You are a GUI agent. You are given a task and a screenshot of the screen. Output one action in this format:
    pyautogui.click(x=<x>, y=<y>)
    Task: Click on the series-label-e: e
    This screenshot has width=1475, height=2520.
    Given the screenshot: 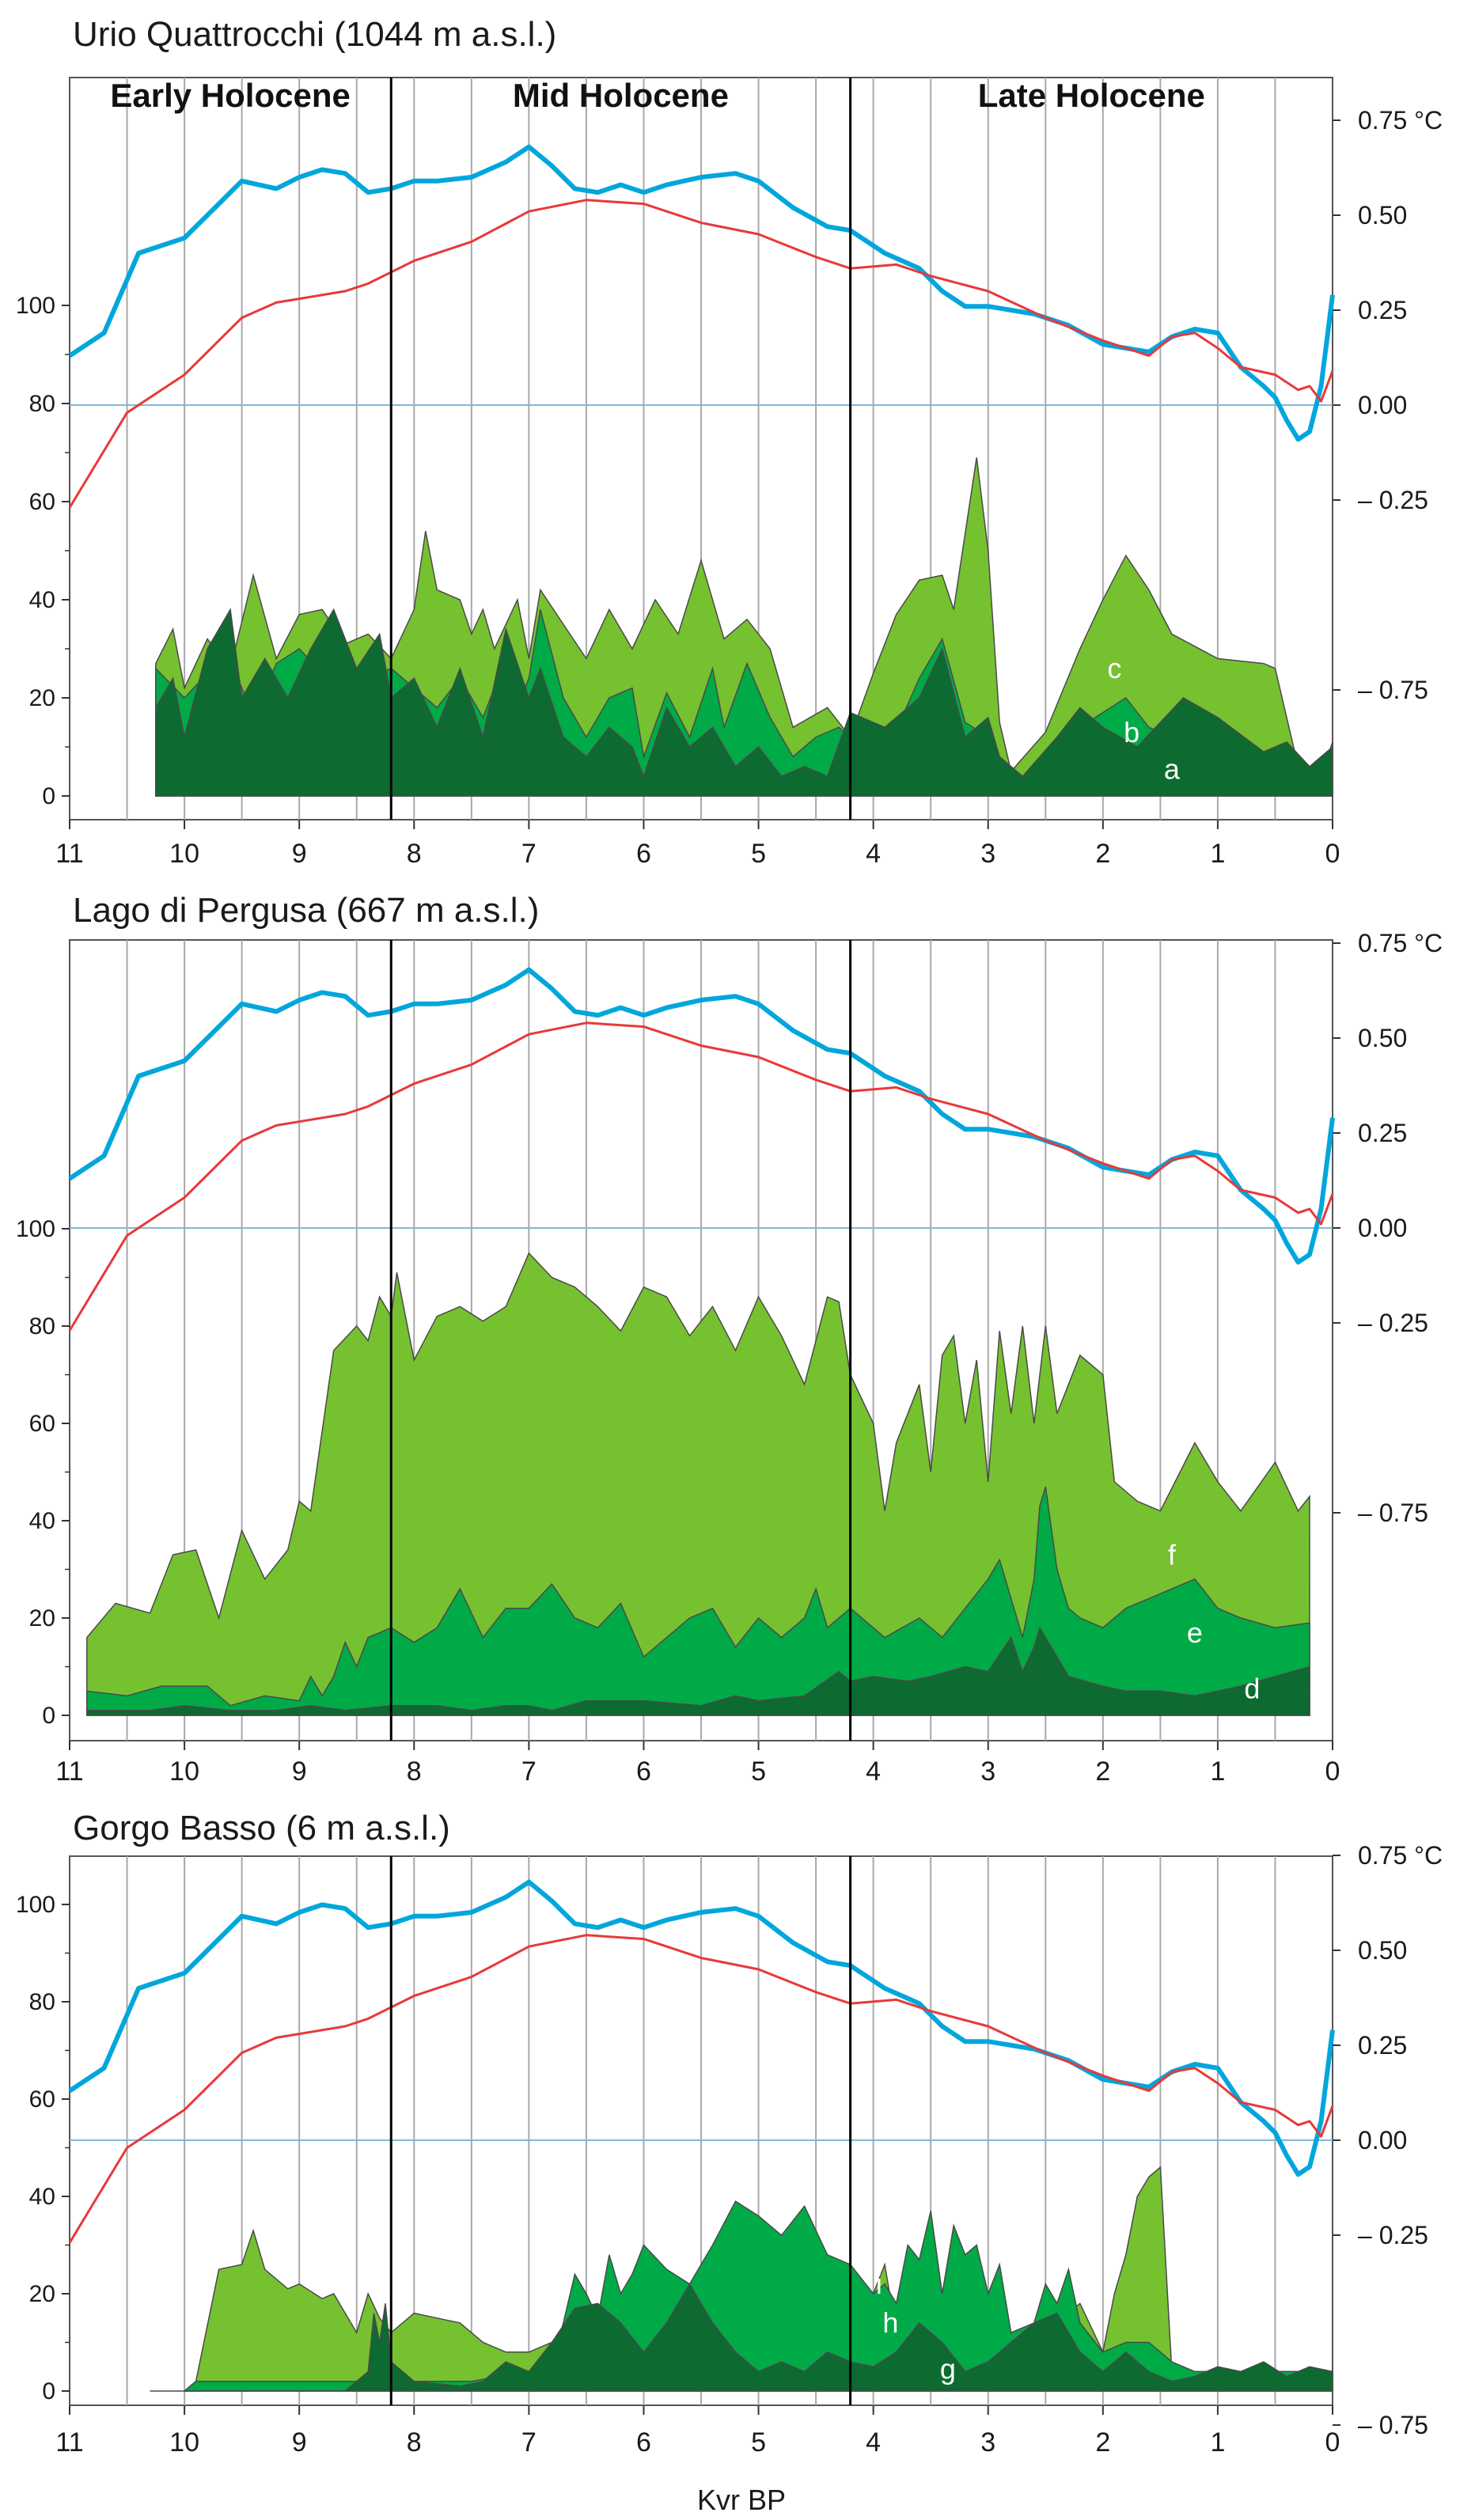 What is the action you would take?
    pyautogui.click(x=1195, y=1632)
    